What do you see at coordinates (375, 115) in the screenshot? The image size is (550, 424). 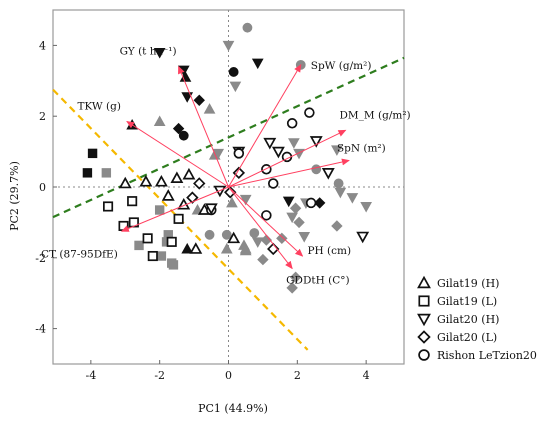 I see `vector-label: DM_M (g/m²)` at bounding box center [375, 115].